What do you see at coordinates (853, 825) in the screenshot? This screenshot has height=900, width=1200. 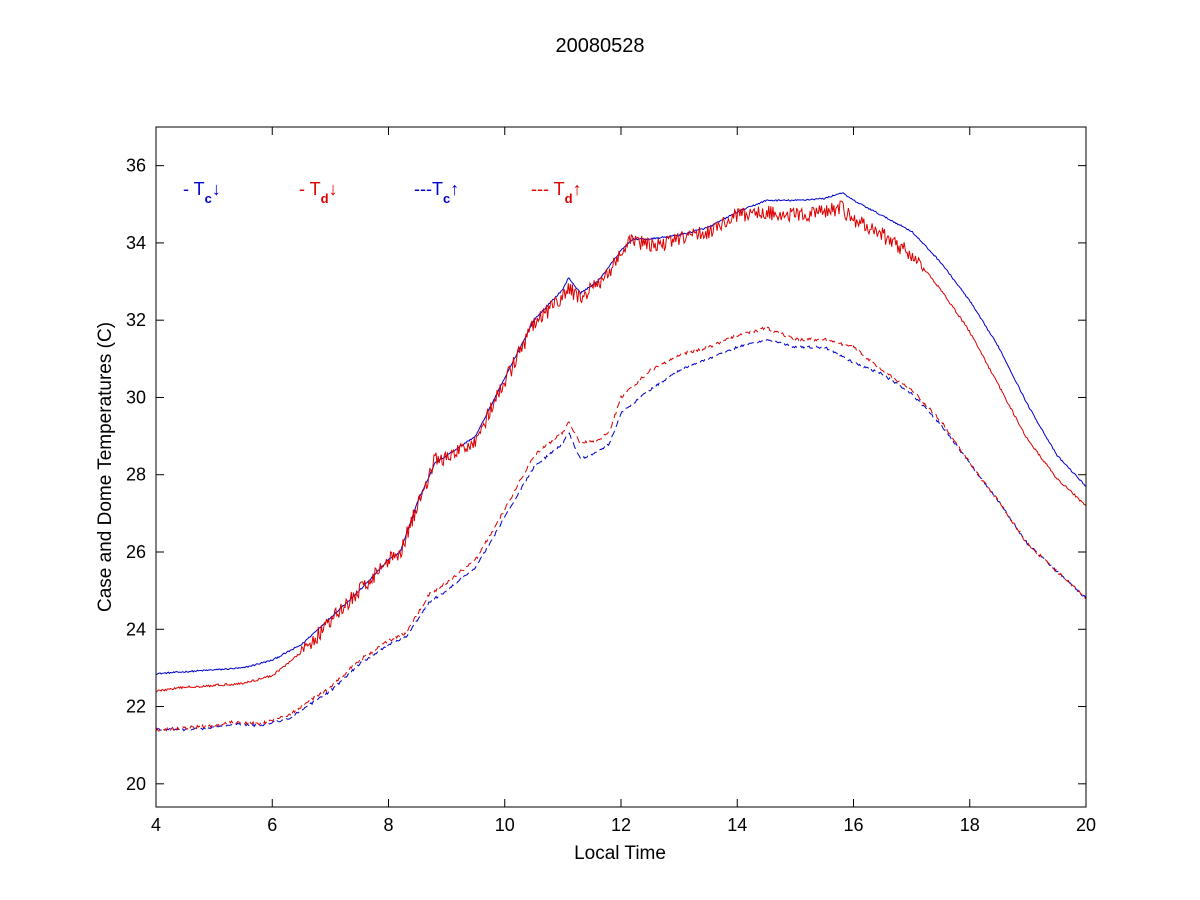 I see `x-tick-label: 16` at bounding box center [853, 825].